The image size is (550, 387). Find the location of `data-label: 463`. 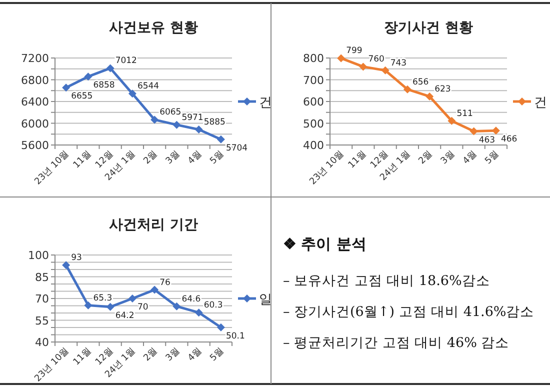

data-label: 463 is located at coordinates (487, 140).